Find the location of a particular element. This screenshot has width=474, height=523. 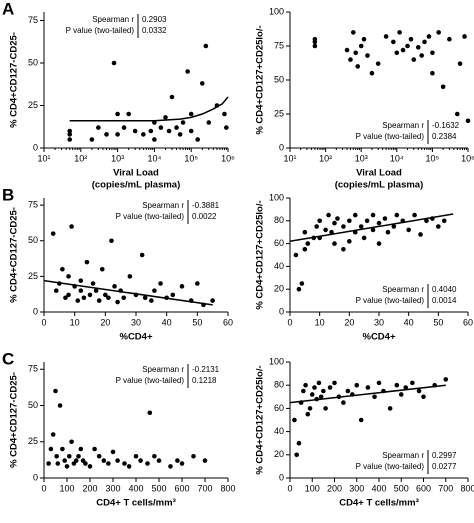

stat-value: 0.4040 is located at coordinates (444, 289).